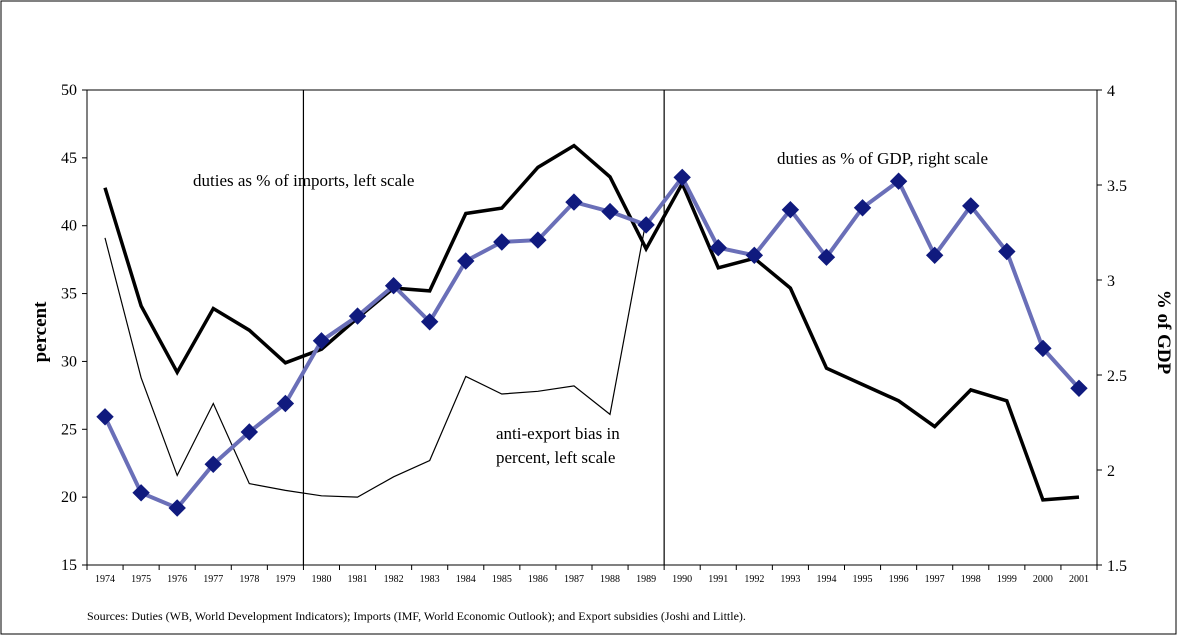  Describe the element at coordinates (69, 565) in the screenshot. I see `left-tick-label: 15` at that location.